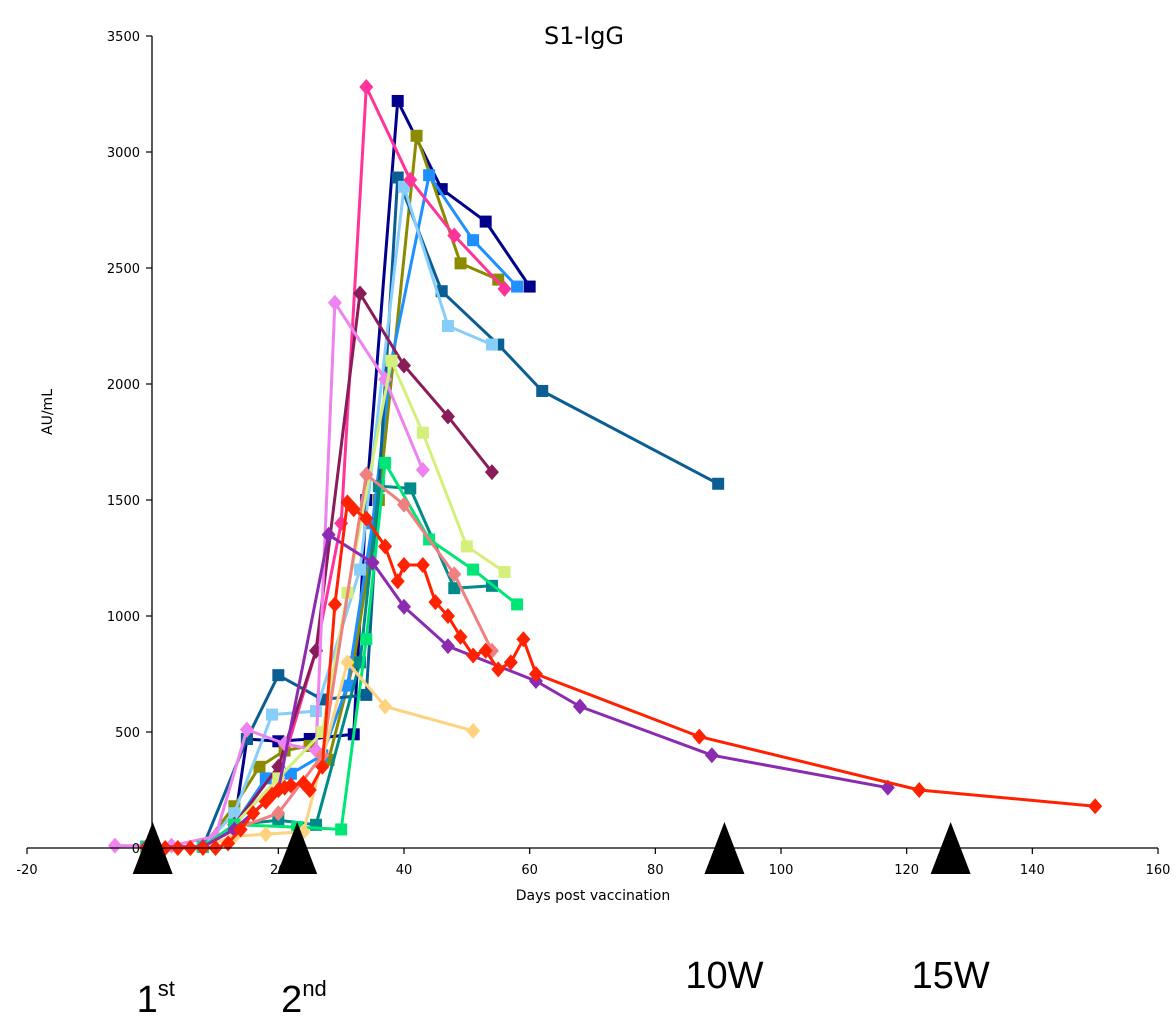 Image resolution: width=1176 pixels, height=1019 pixels. Describe the element at coordinates (123, 617) in the screenshot. I see `y-tick-label: 1000` at that location.